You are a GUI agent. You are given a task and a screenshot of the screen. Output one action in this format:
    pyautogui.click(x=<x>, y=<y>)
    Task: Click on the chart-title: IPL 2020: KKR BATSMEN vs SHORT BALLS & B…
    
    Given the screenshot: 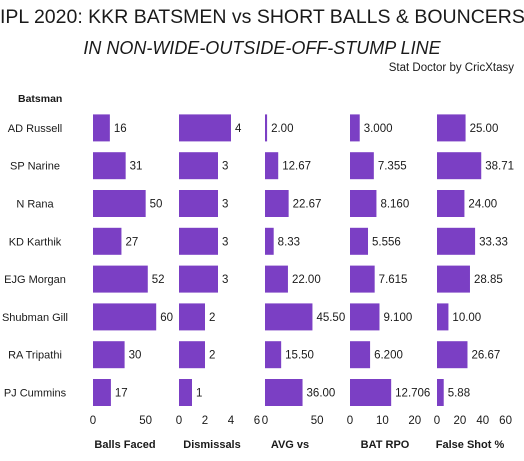 What is the action you would take?
    pyautogui.click(x=262, y=17)
    